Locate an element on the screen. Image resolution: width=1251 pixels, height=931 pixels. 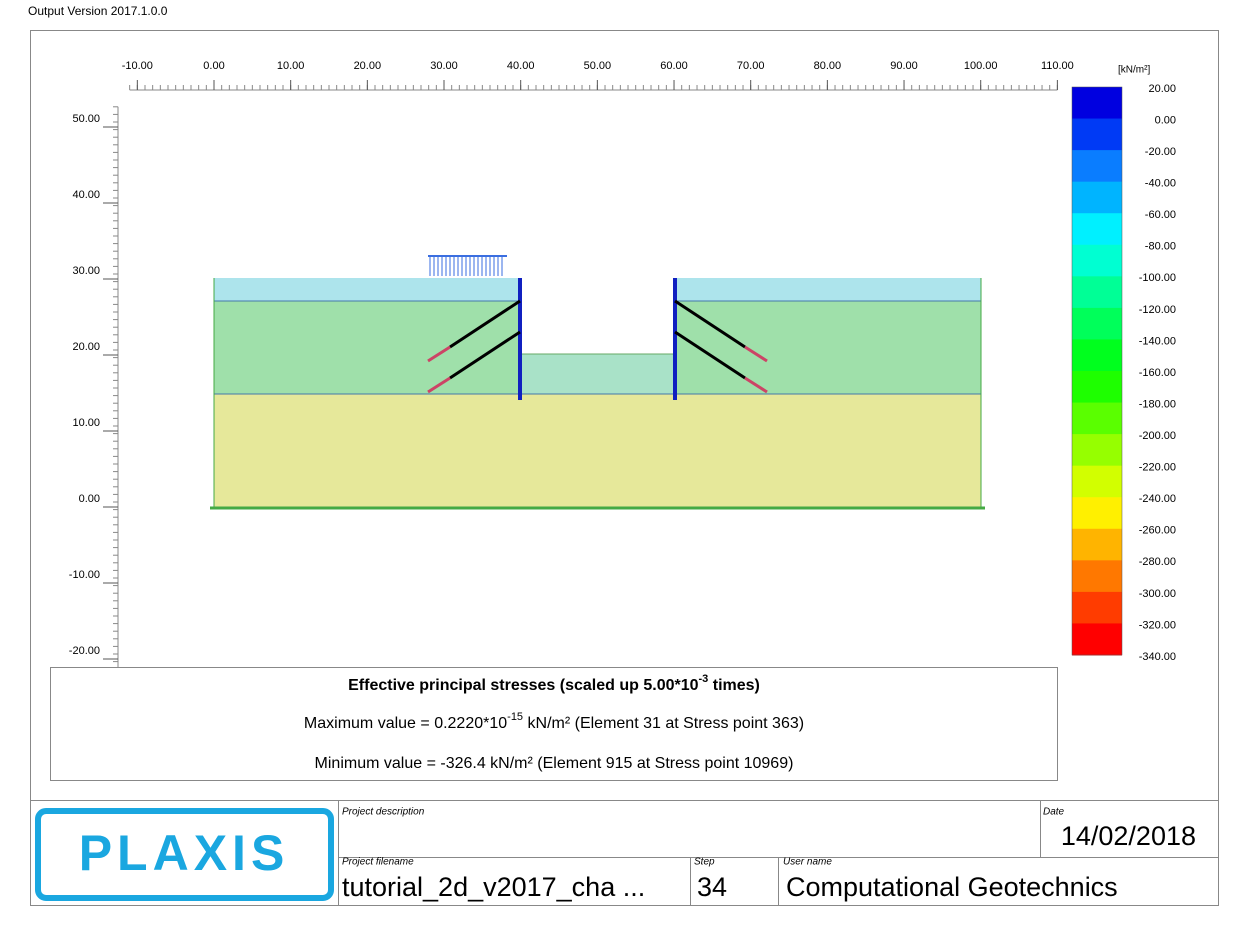
y-tick-label: 20.00 is located at coordinates (86, 347).